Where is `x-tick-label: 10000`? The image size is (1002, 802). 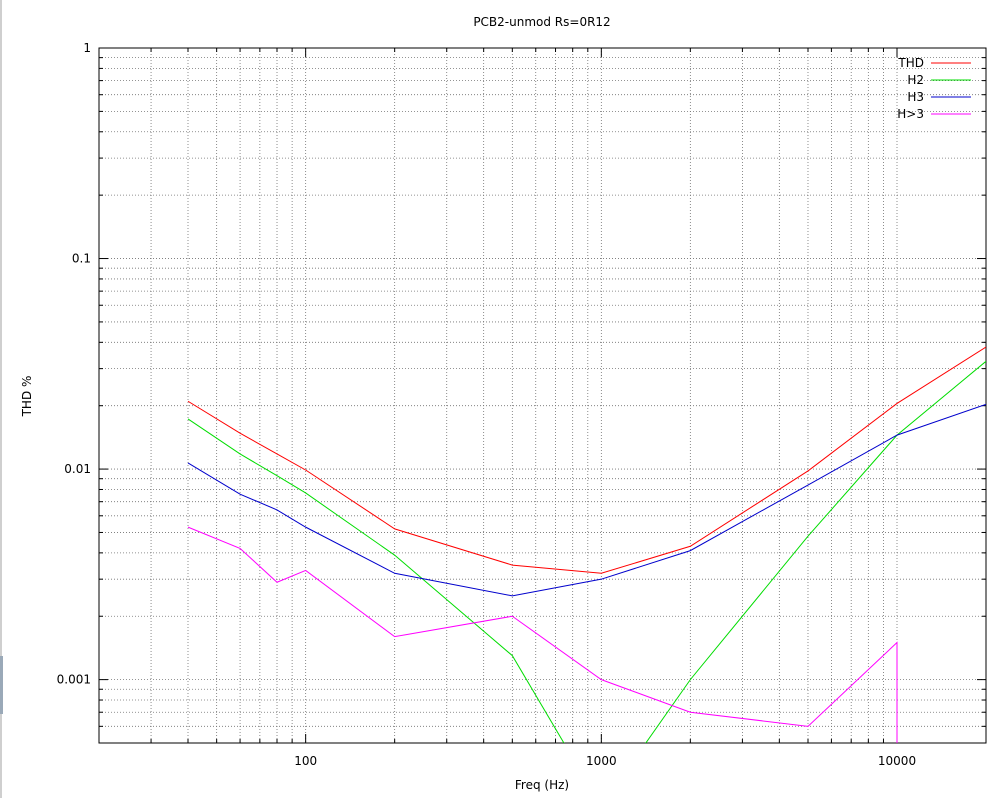 x-tick-label: 10000 is located at coordinates (897, 761).